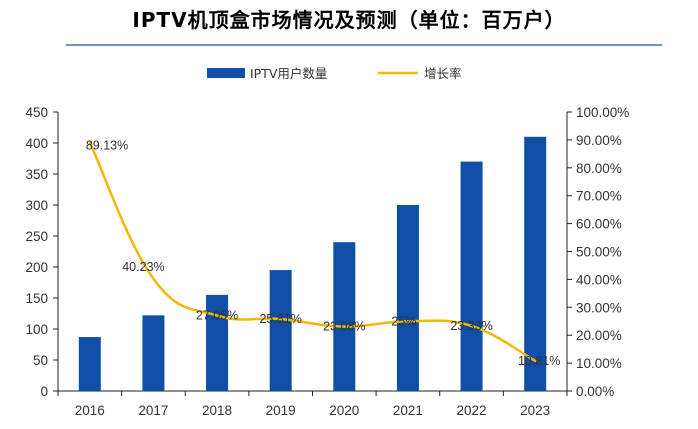 The image size is (698, 429). I want to click on bar-2020, so click(344, 316).